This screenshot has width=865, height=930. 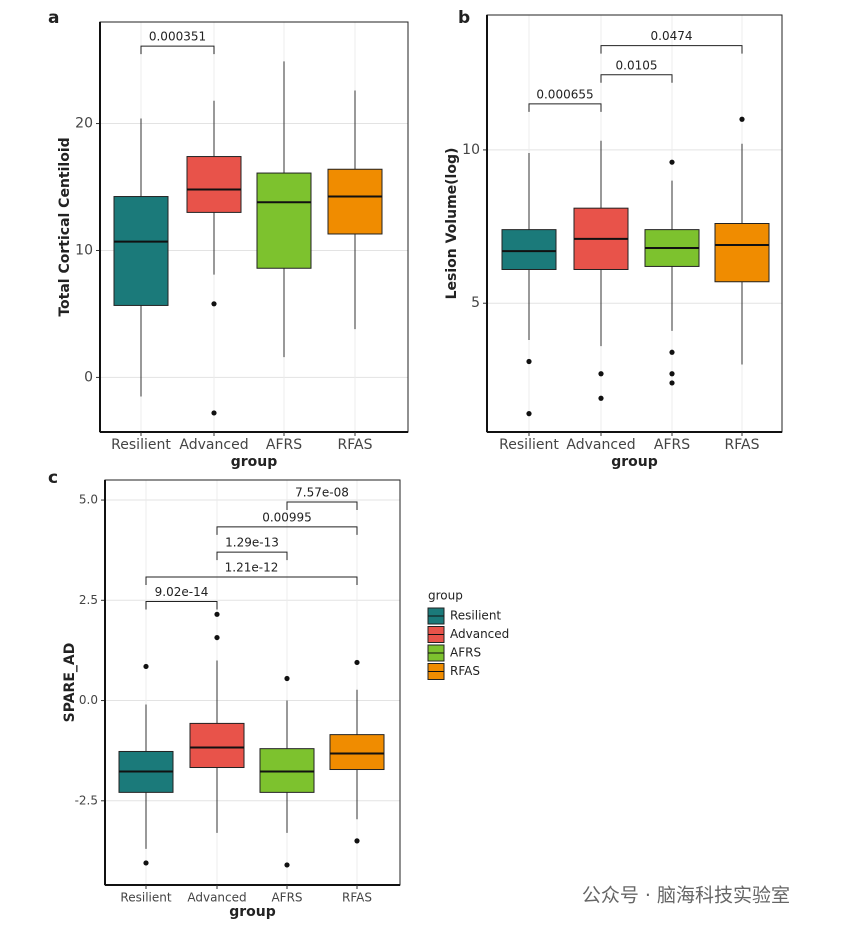 I want to click on significance-label: 0.000655, so click(x=564, y=94).